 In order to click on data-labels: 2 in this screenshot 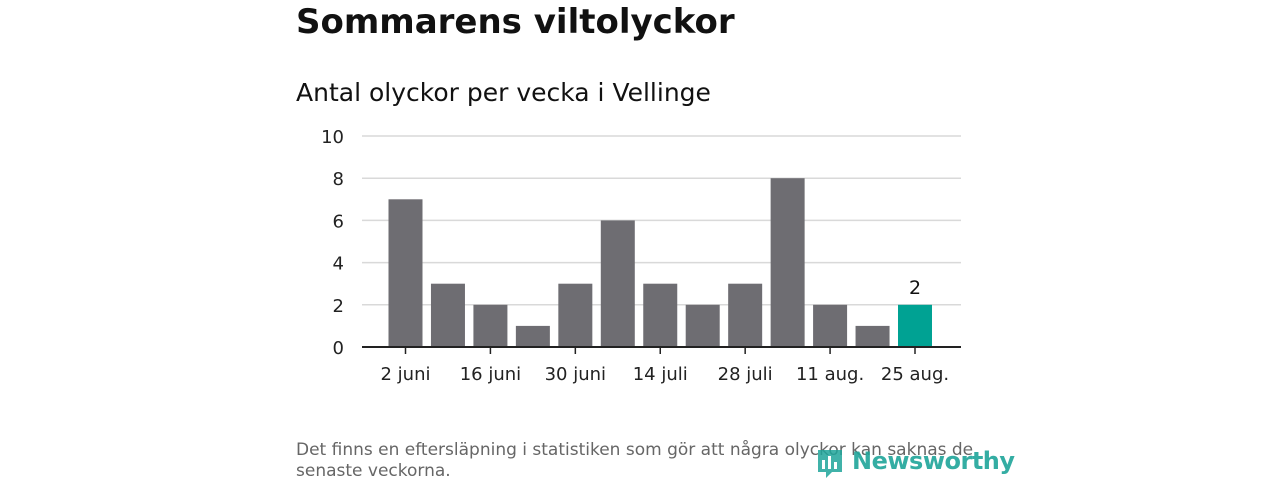, I will do `click(915, 288)`.